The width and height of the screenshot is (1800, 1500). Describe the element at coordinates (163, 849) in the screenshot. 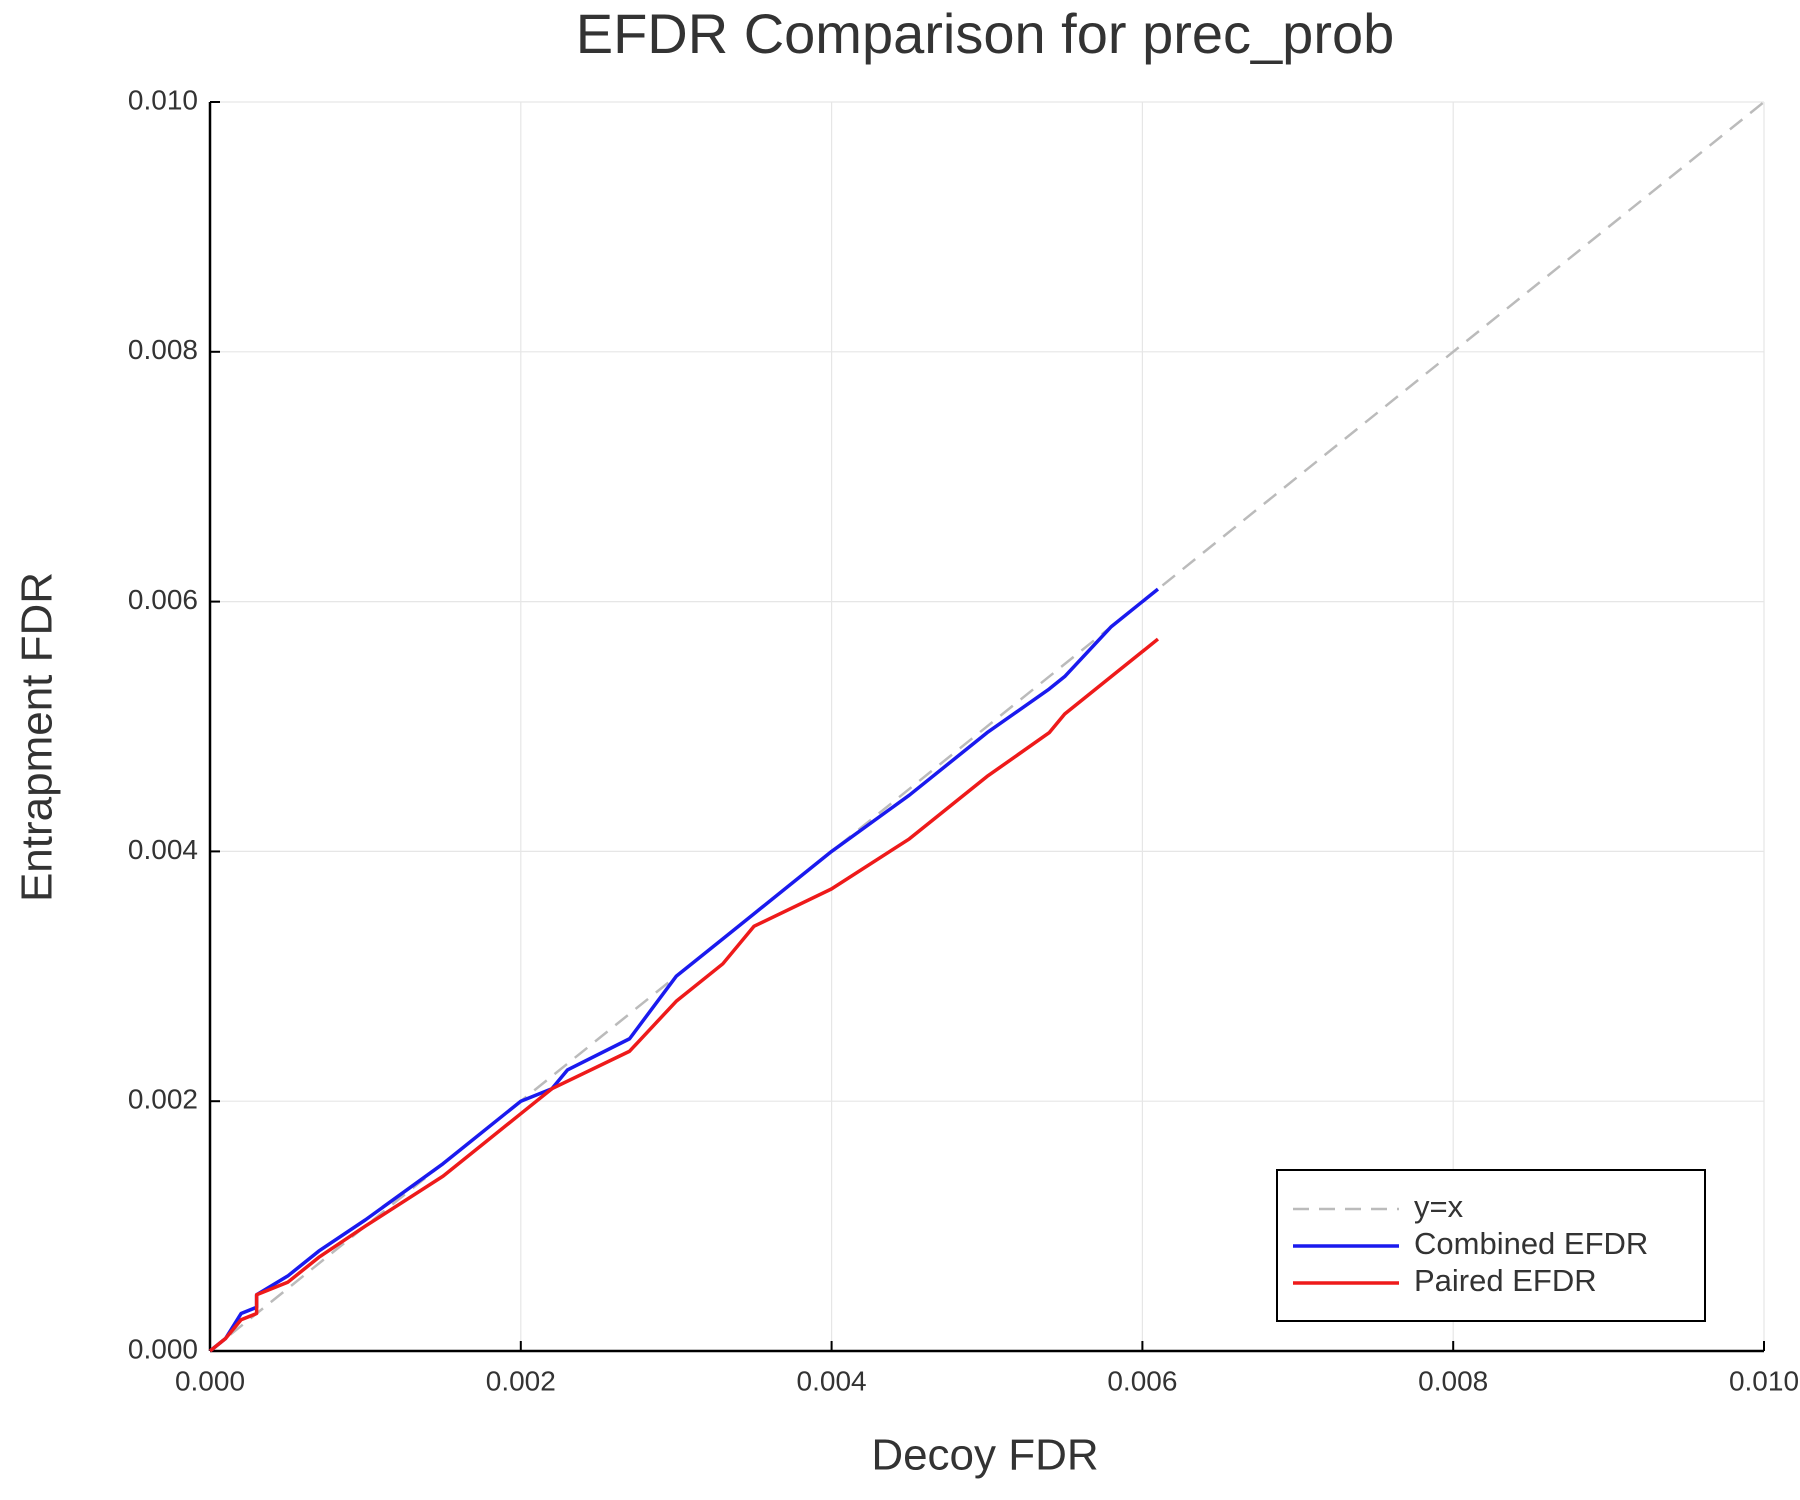

I see `y-tick-label: 0.004` at that location.